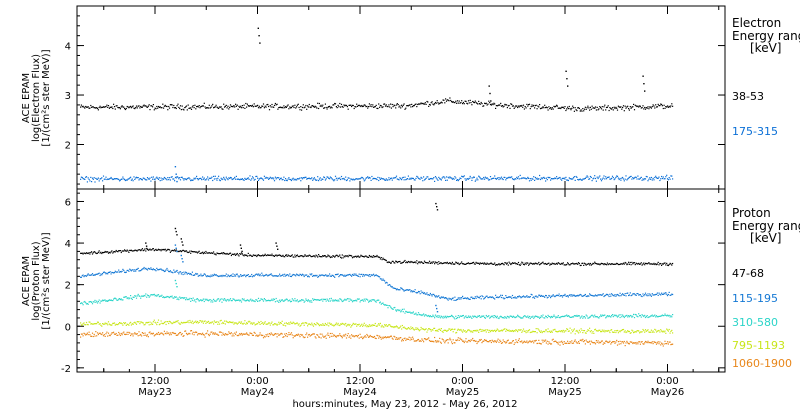  I want to click on spike-point, so click(436, 203).